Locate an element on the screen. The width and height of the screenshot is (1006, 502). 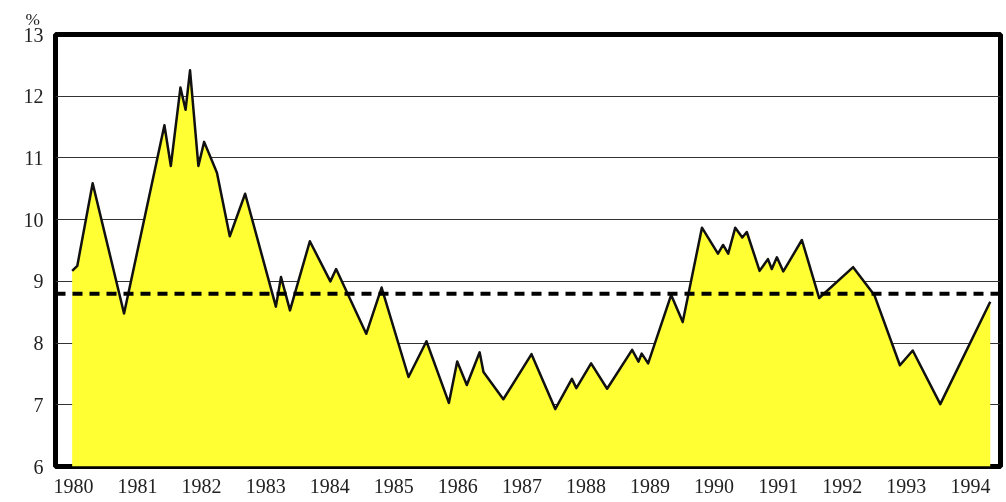
x-tick-label: 1990 is located at coordinates (714, 485).